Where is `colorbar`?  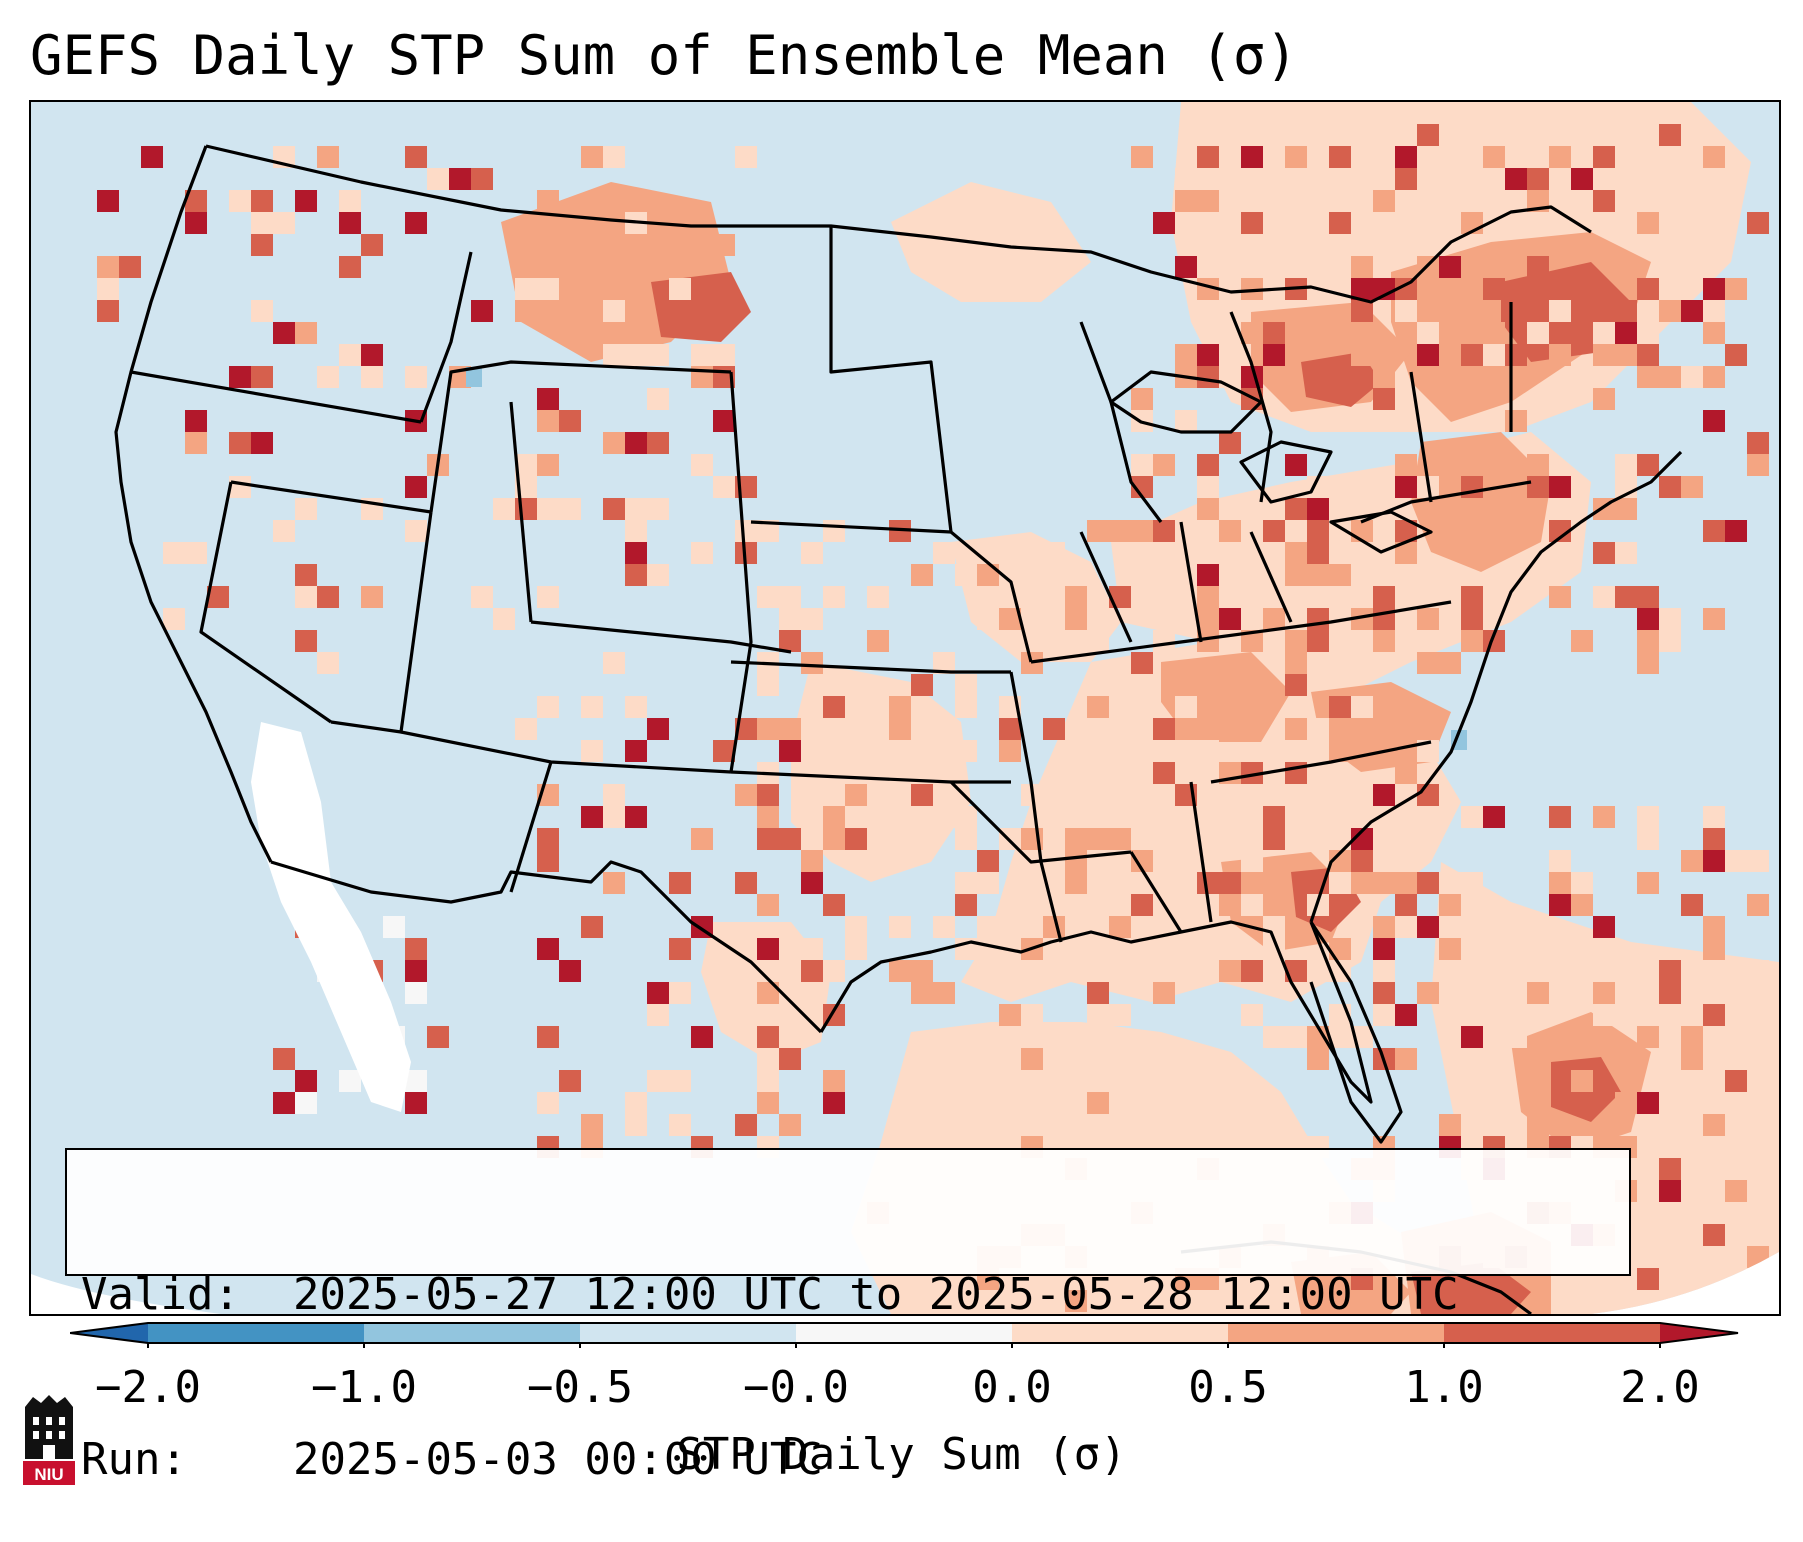 colorbar is located at coordinates (904, 1335).